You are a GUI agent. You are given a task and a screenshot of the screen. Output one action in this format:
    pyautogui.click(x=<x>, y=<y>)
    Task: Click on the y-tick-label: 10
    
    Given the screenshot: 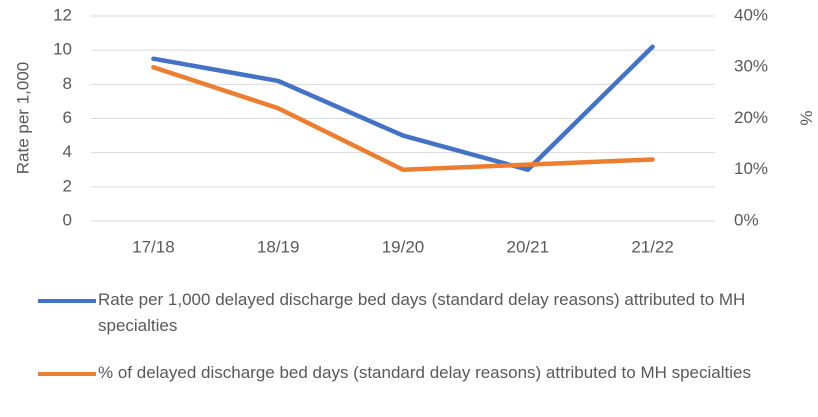 What is the action you would take?
    pyautogui.click(x=62, y=49)
    